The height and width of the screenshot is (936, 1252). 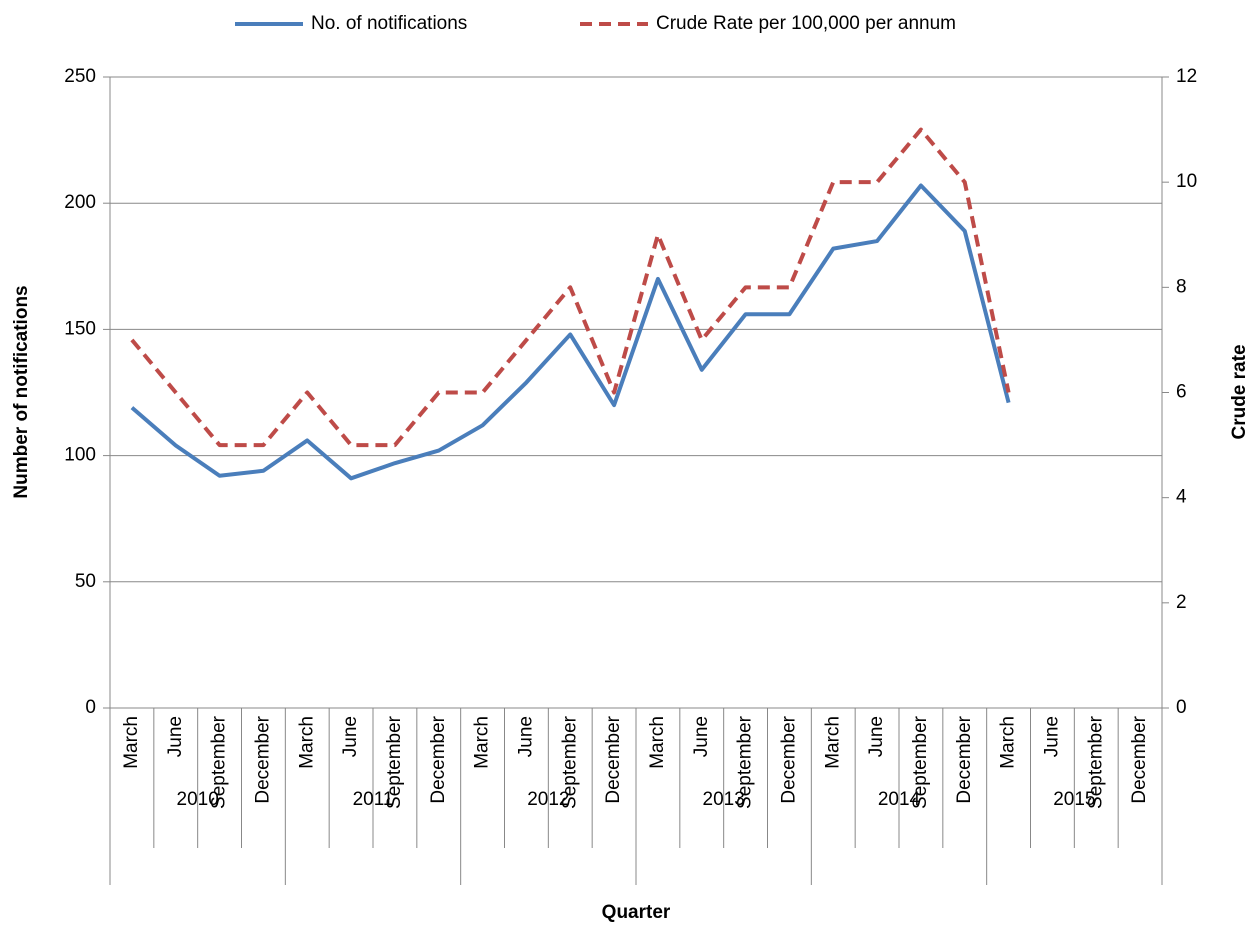 What do you see at coordinates (1181, 497) in the screenshot?
I see `y2-tick-label: 4` at bounding box center [1181, 497].